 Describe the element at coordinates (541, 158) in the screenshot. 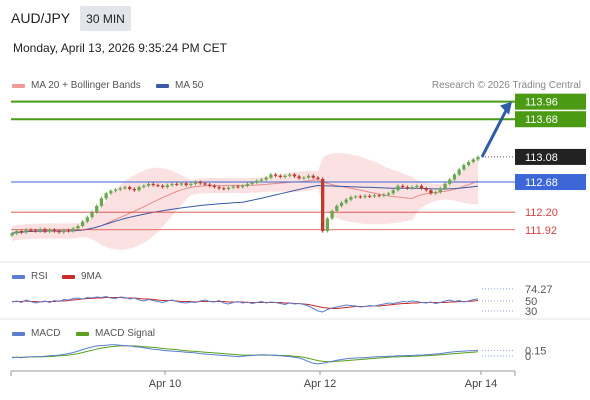

I see `last-price-label: 113.08` at that location.